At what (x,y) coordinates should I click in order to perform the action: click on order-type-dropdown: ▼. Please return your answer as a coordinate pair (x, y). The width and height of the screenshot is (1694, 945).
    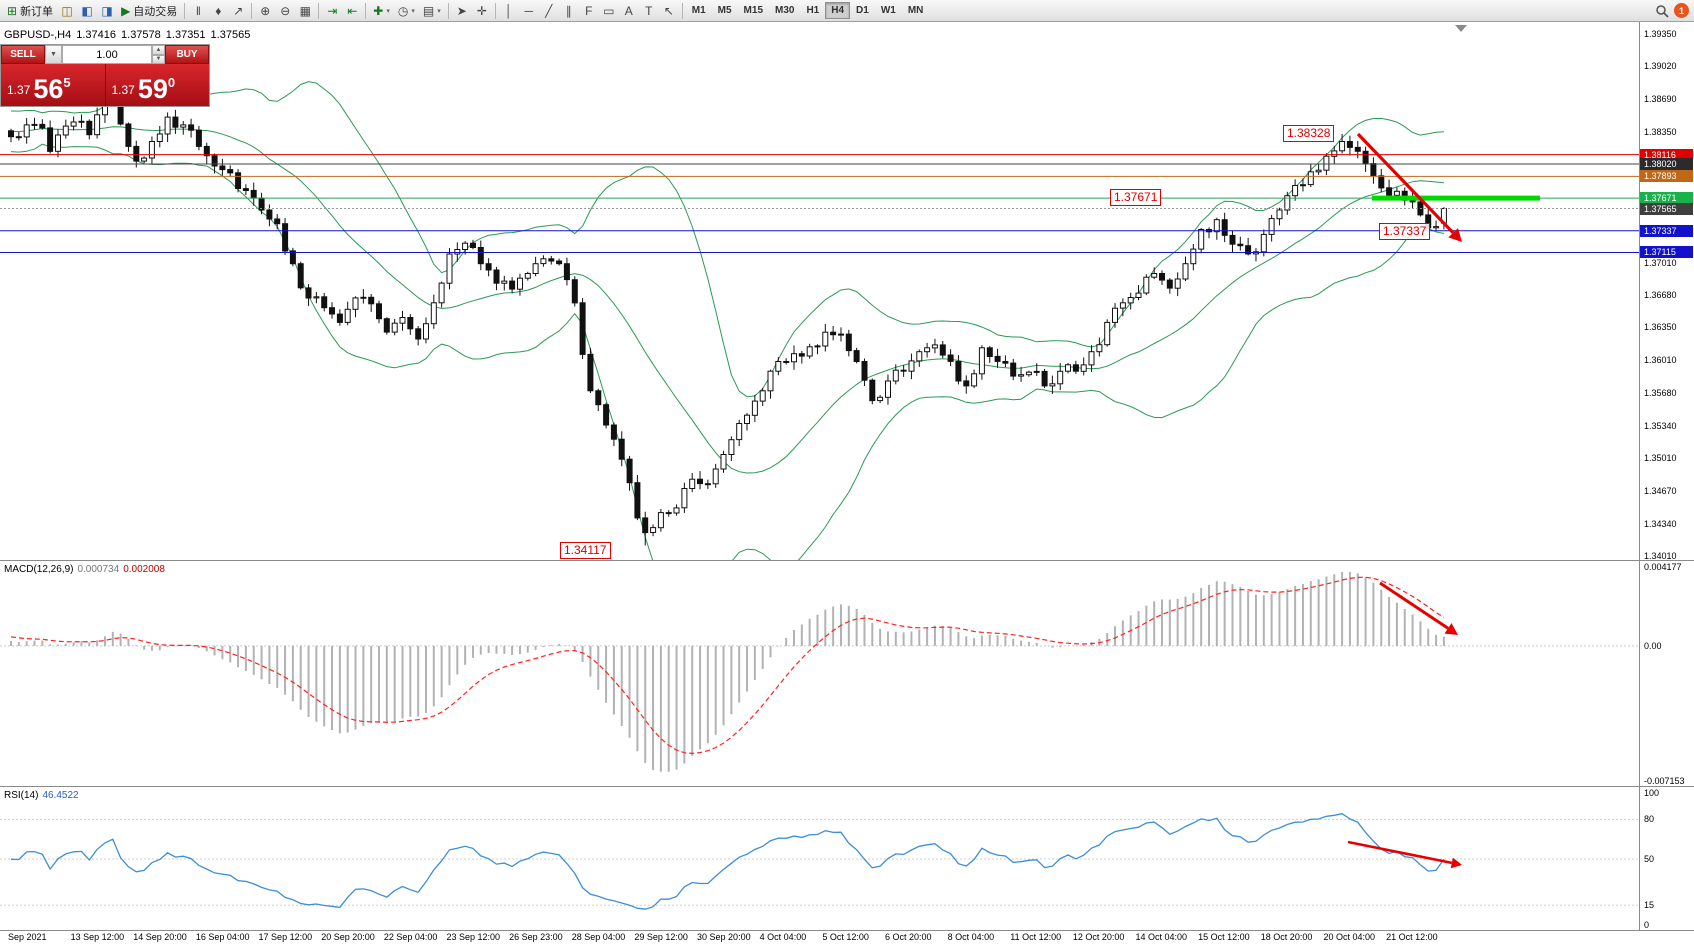
    Looking at the image, I should click on (53, 54).